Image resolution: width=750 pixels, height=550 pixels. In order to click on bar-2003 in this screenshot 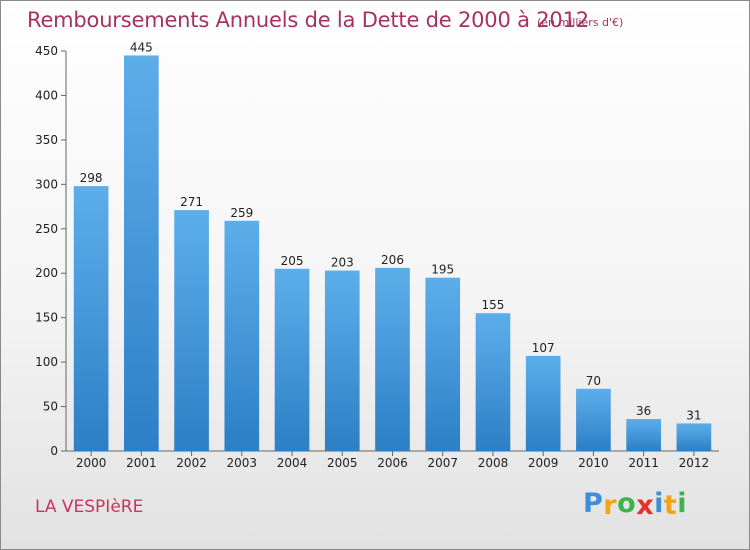, I will do `click(242, 335)`.